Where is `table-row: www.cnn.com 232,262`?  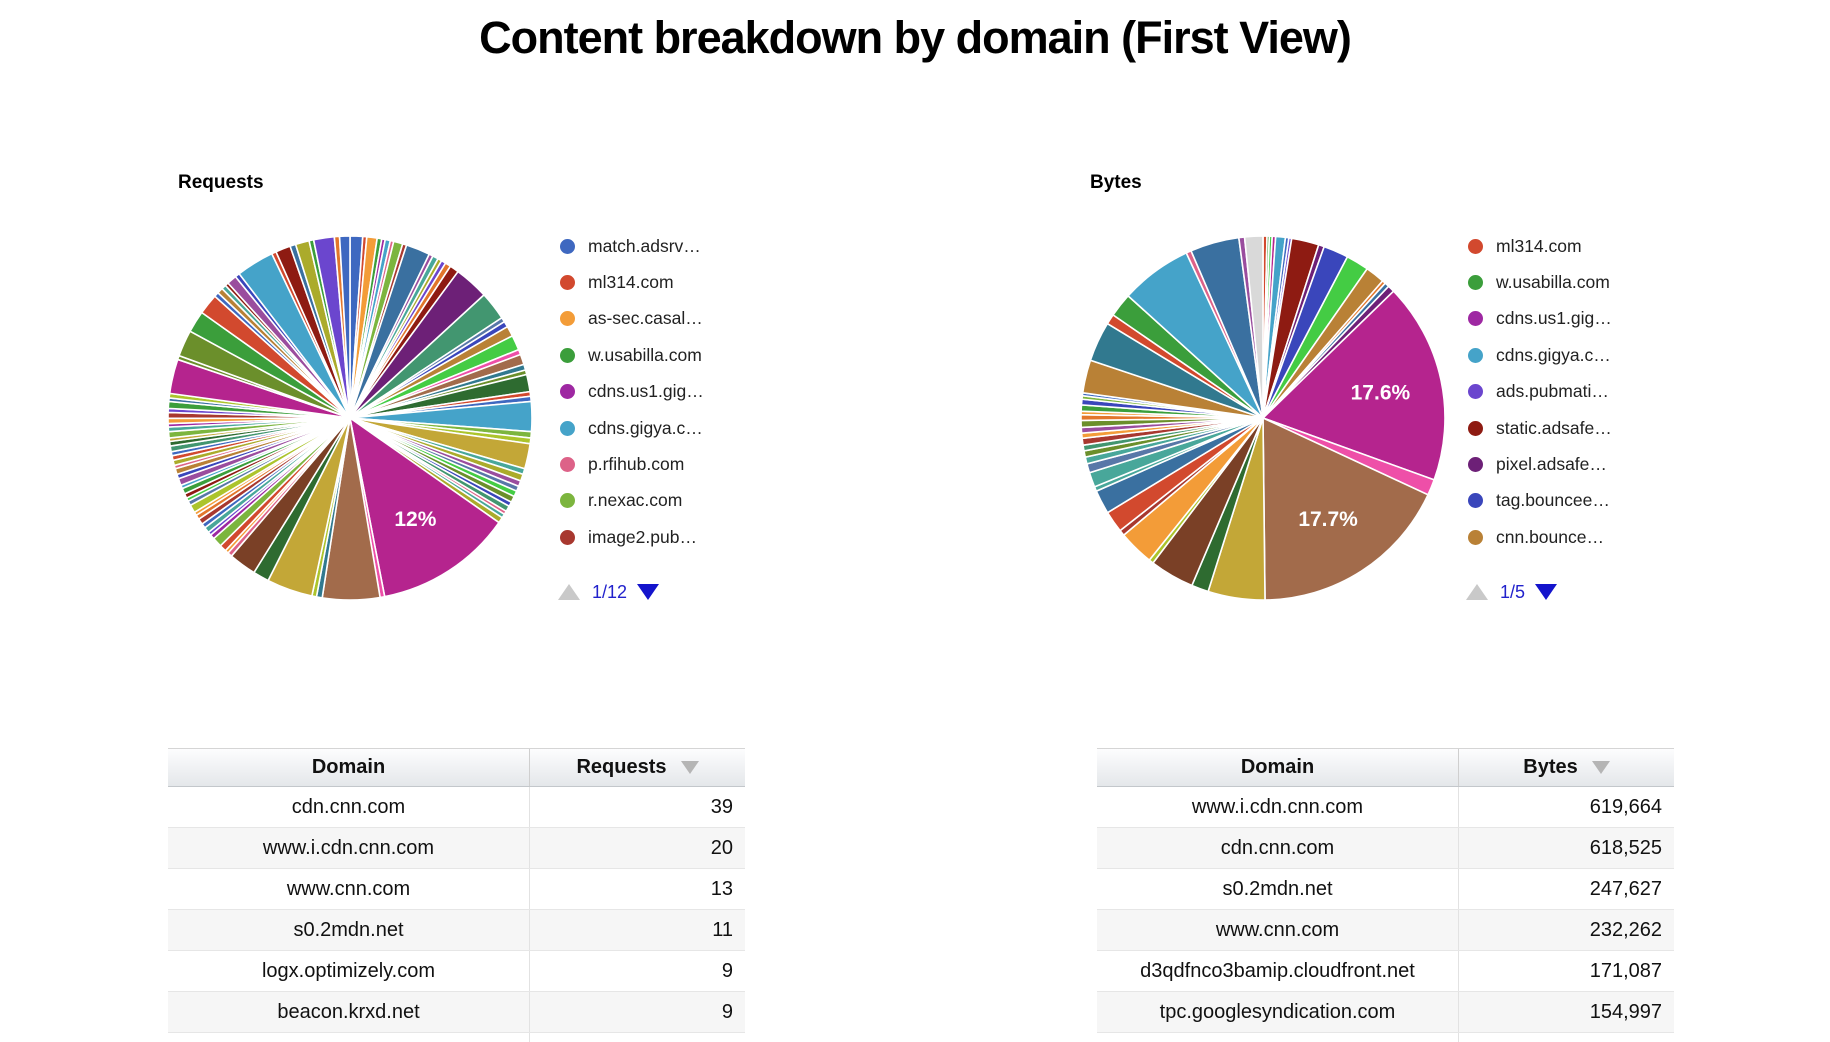 table-row: www.cnn.com 232,262 is located at coordinates (1385, 930).